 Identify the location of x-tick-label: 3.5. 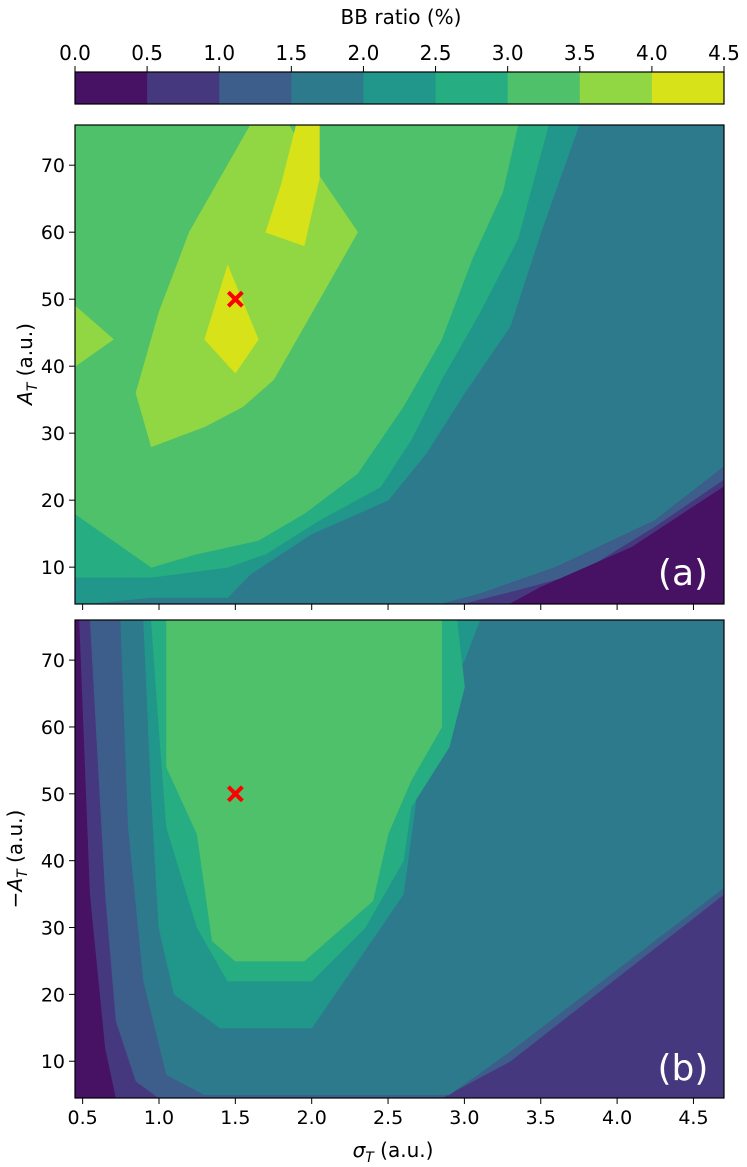
(541, 1118).